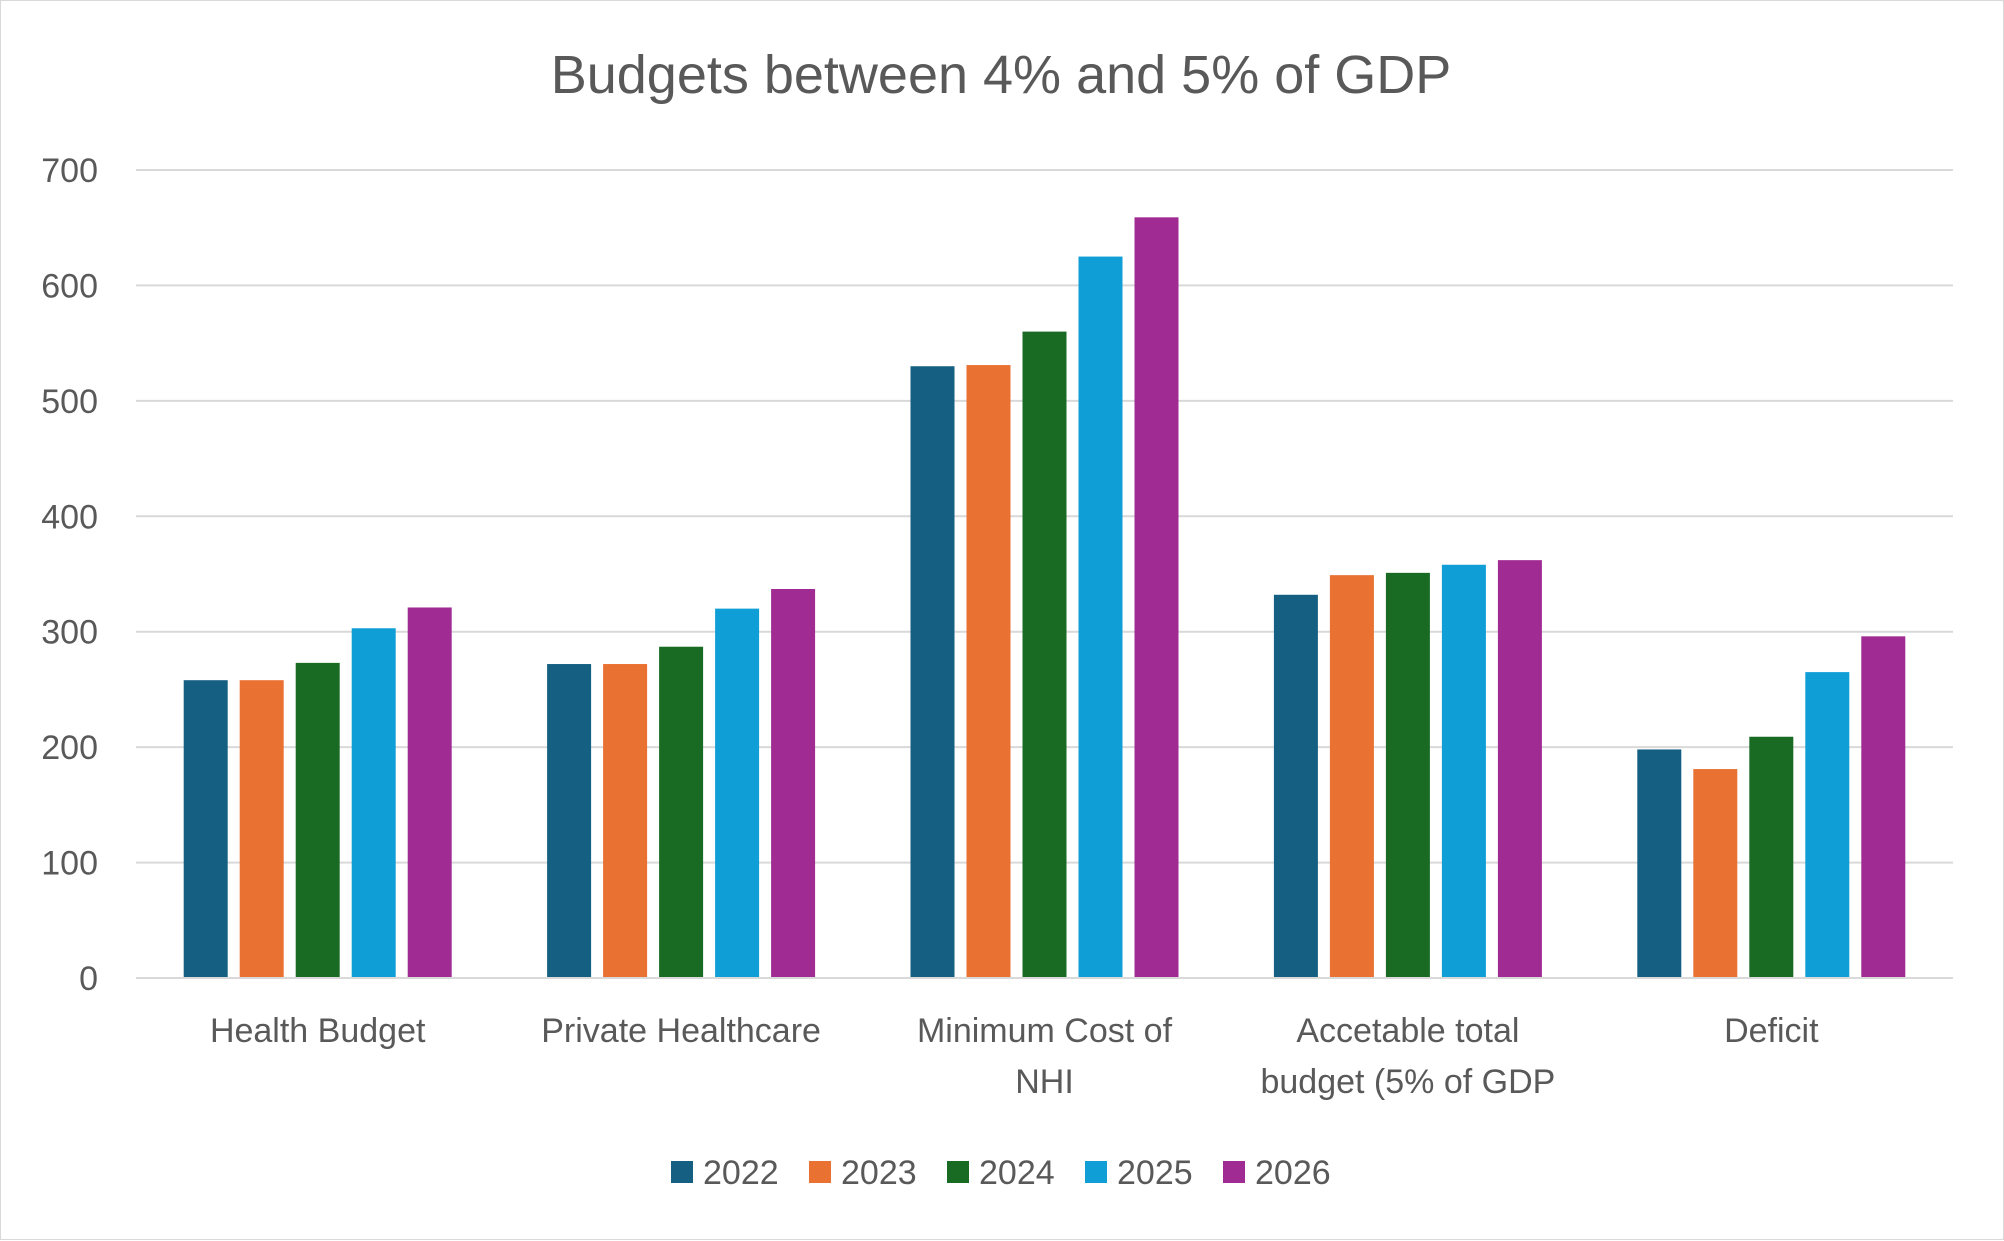  Describe the element at coordinates (69, 748) in the screenshot. I see `y-tick-label: 200` at that location.